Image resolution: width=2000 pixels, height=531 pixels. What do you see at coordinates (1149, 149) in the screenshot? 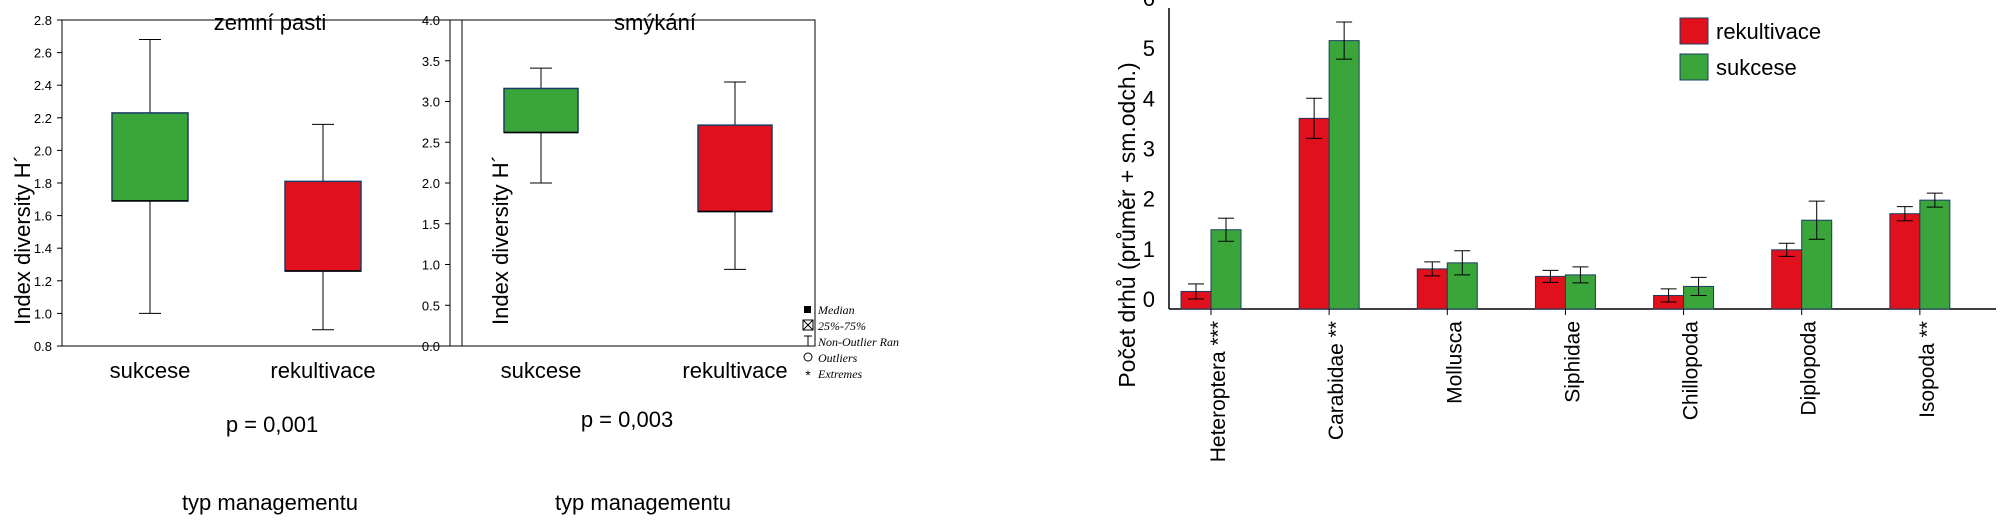
I see `y-tick-label: 3` at bounding box center [1149, 149].